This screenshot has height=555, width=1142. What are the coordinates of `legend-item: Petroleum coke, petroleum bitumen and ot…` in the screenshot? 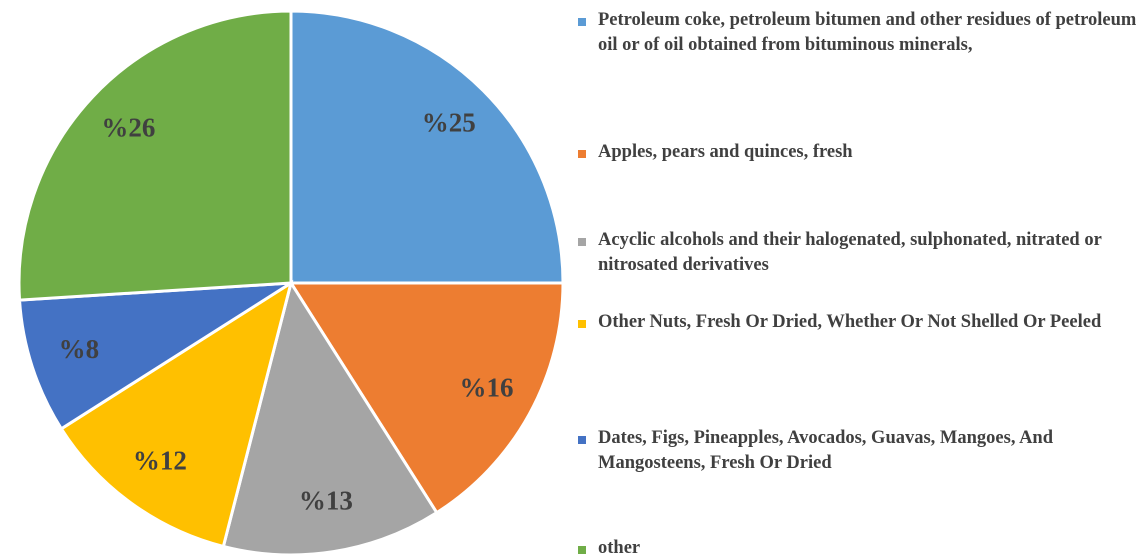 It's located at (858, 33).